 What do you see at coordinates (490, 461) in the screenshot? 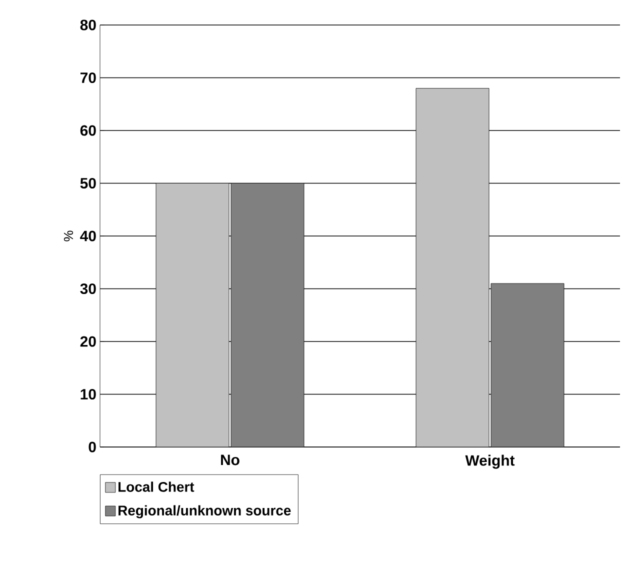
I see `x-tick-label: Weight` at bounding box center [490, 461].